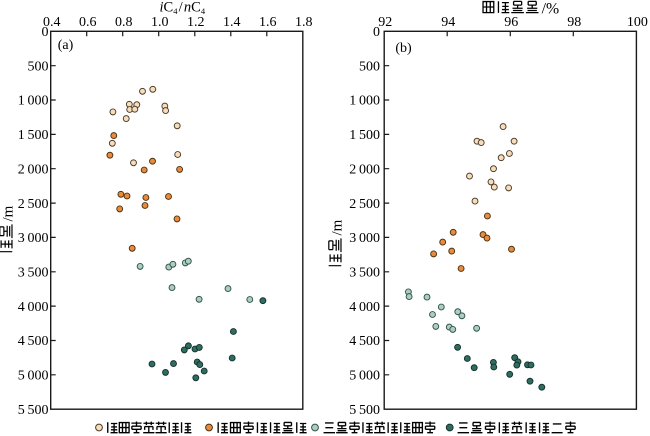 This screenshot has height=436, width=650. Describe the element at coordinates (183, 8) in the screenshot. I see `svg-text: iC4 / nC4` at that location.